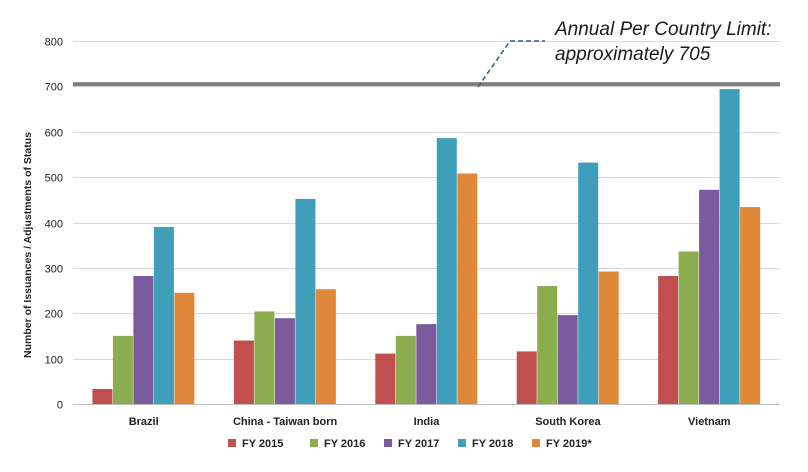 The image size is (808, 472). What do you see at coordinates (144, 422) in the screenshot?
I see `x-category-label: Brazil` at bounding box center [144, 422].